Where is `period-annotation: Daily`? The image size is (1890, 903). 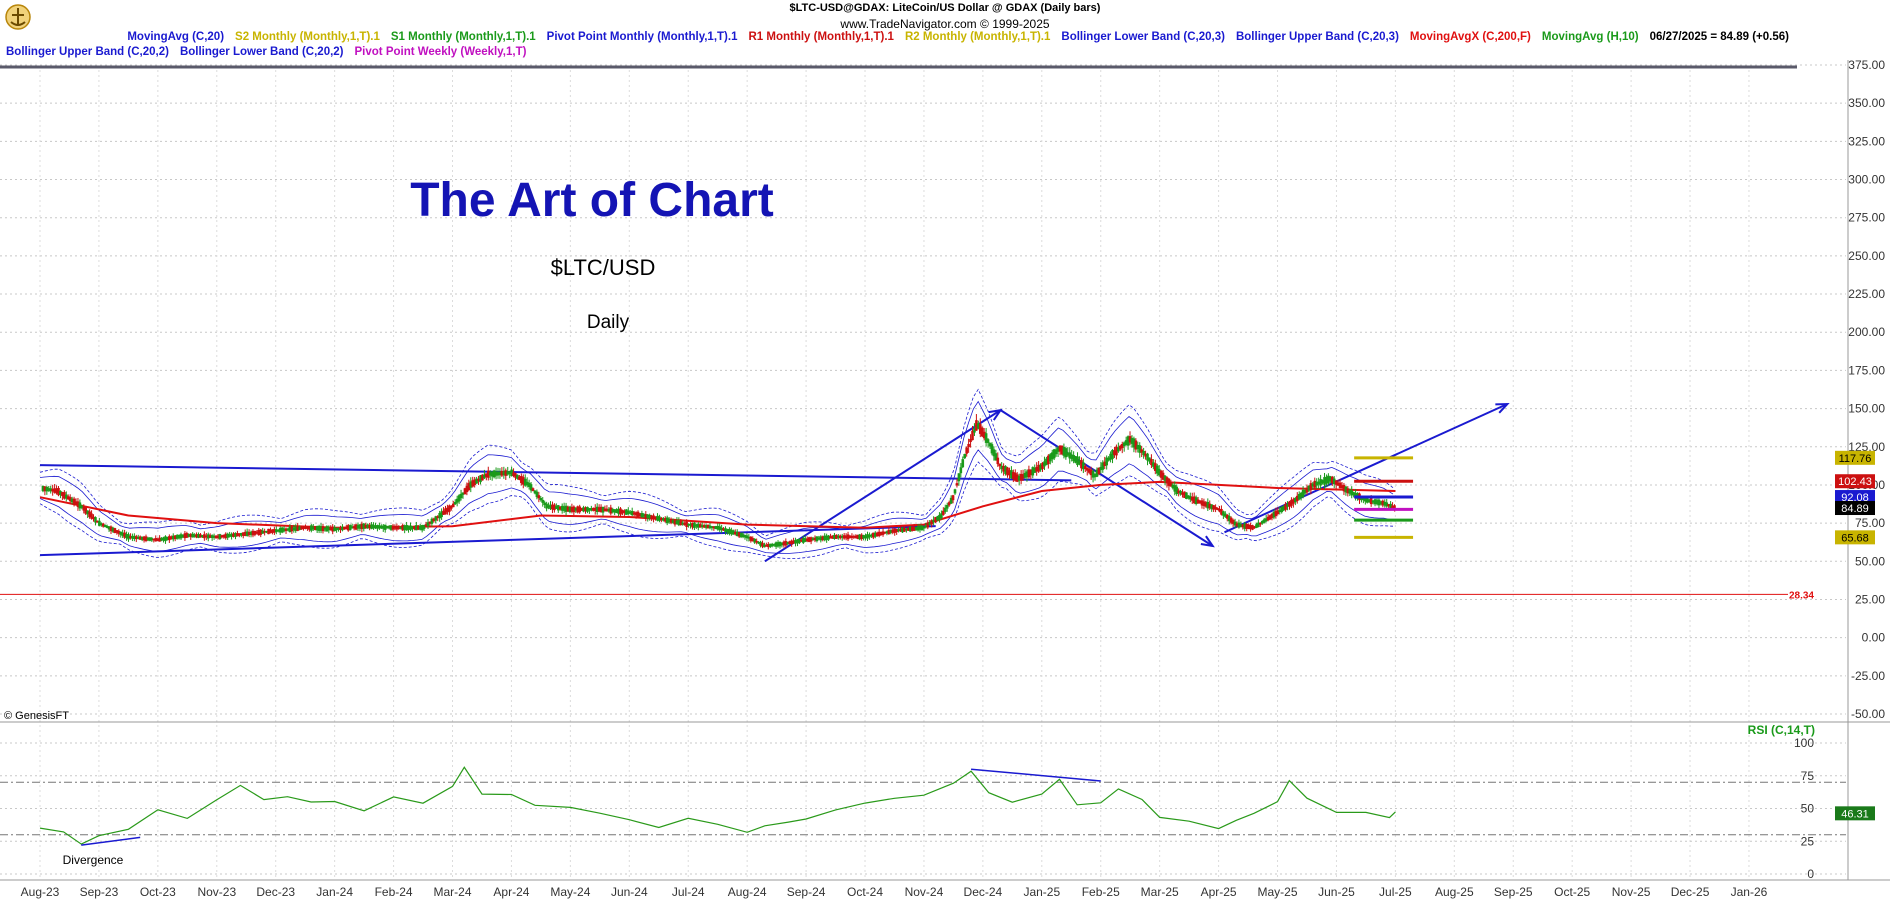 period-annotation: Daily is located at coordinates (608, 322).